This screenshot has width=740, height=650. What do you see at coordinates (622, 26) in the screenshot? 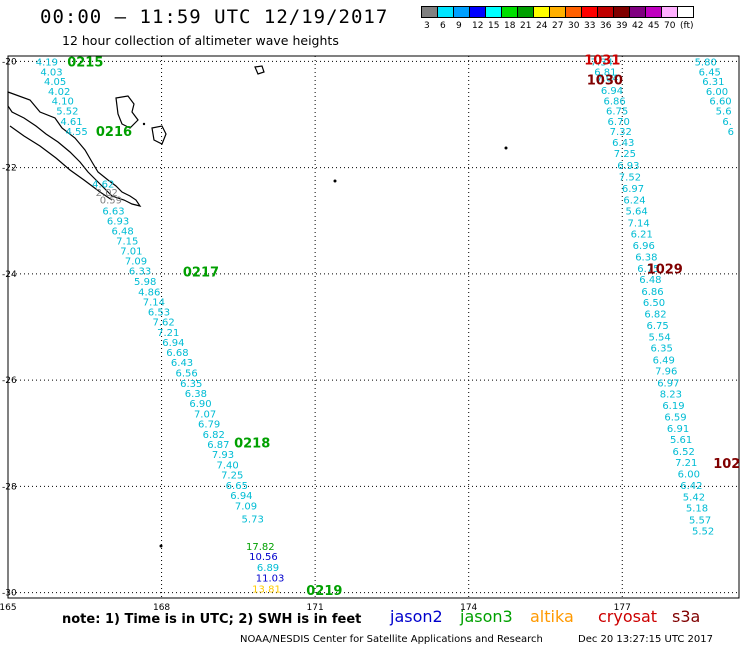
I see `legend-label: 39` at bounding box center [622, 26].